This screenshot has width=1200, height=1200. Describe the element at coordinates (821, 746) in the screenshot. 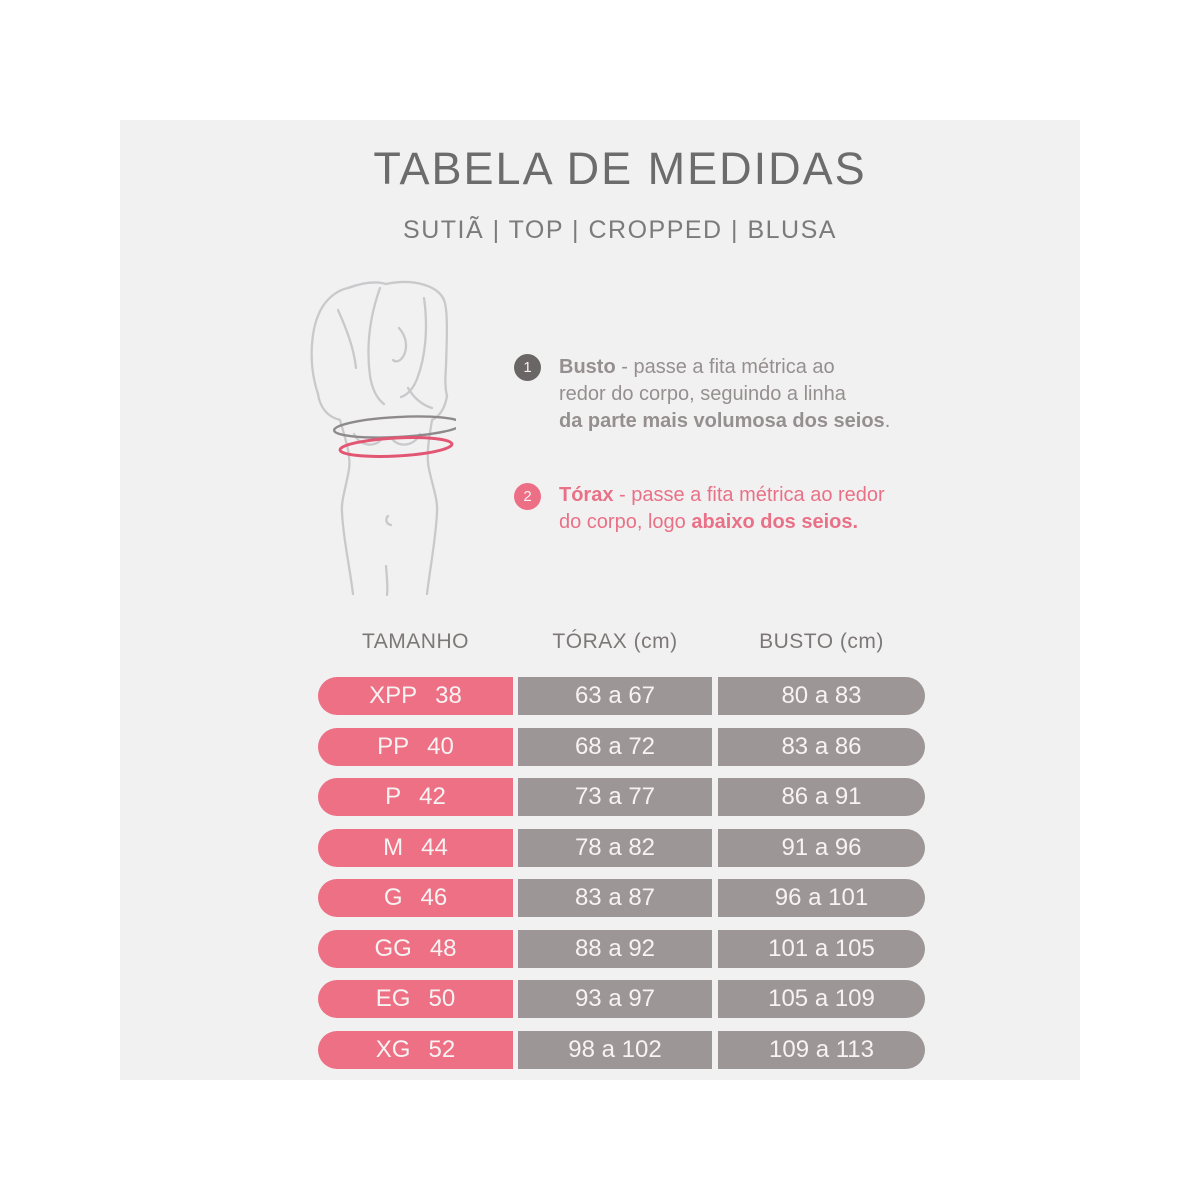

I see `busto-cell: 83 a 86` at that location.